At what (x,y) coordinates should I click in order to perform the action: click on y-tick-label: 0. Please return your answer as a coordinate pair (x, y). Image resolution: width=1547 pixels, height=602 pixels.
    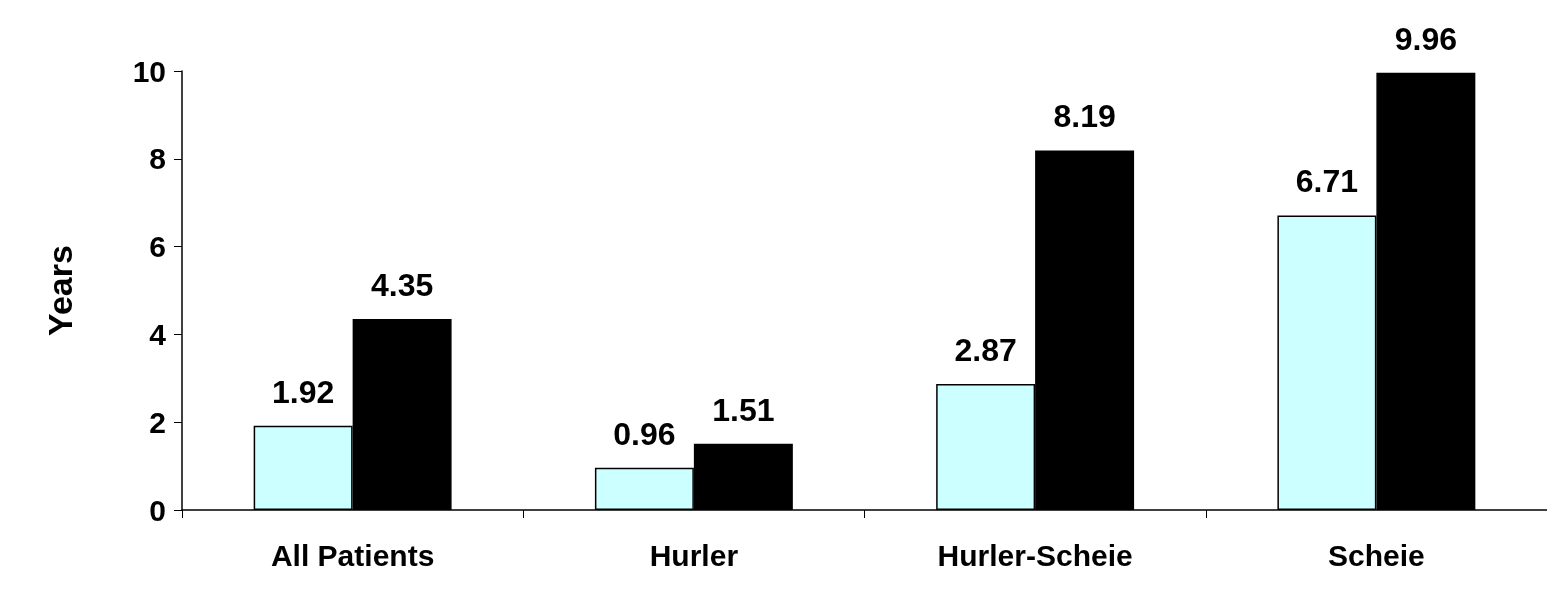
    Looking at the image, I should click on (157, 510).